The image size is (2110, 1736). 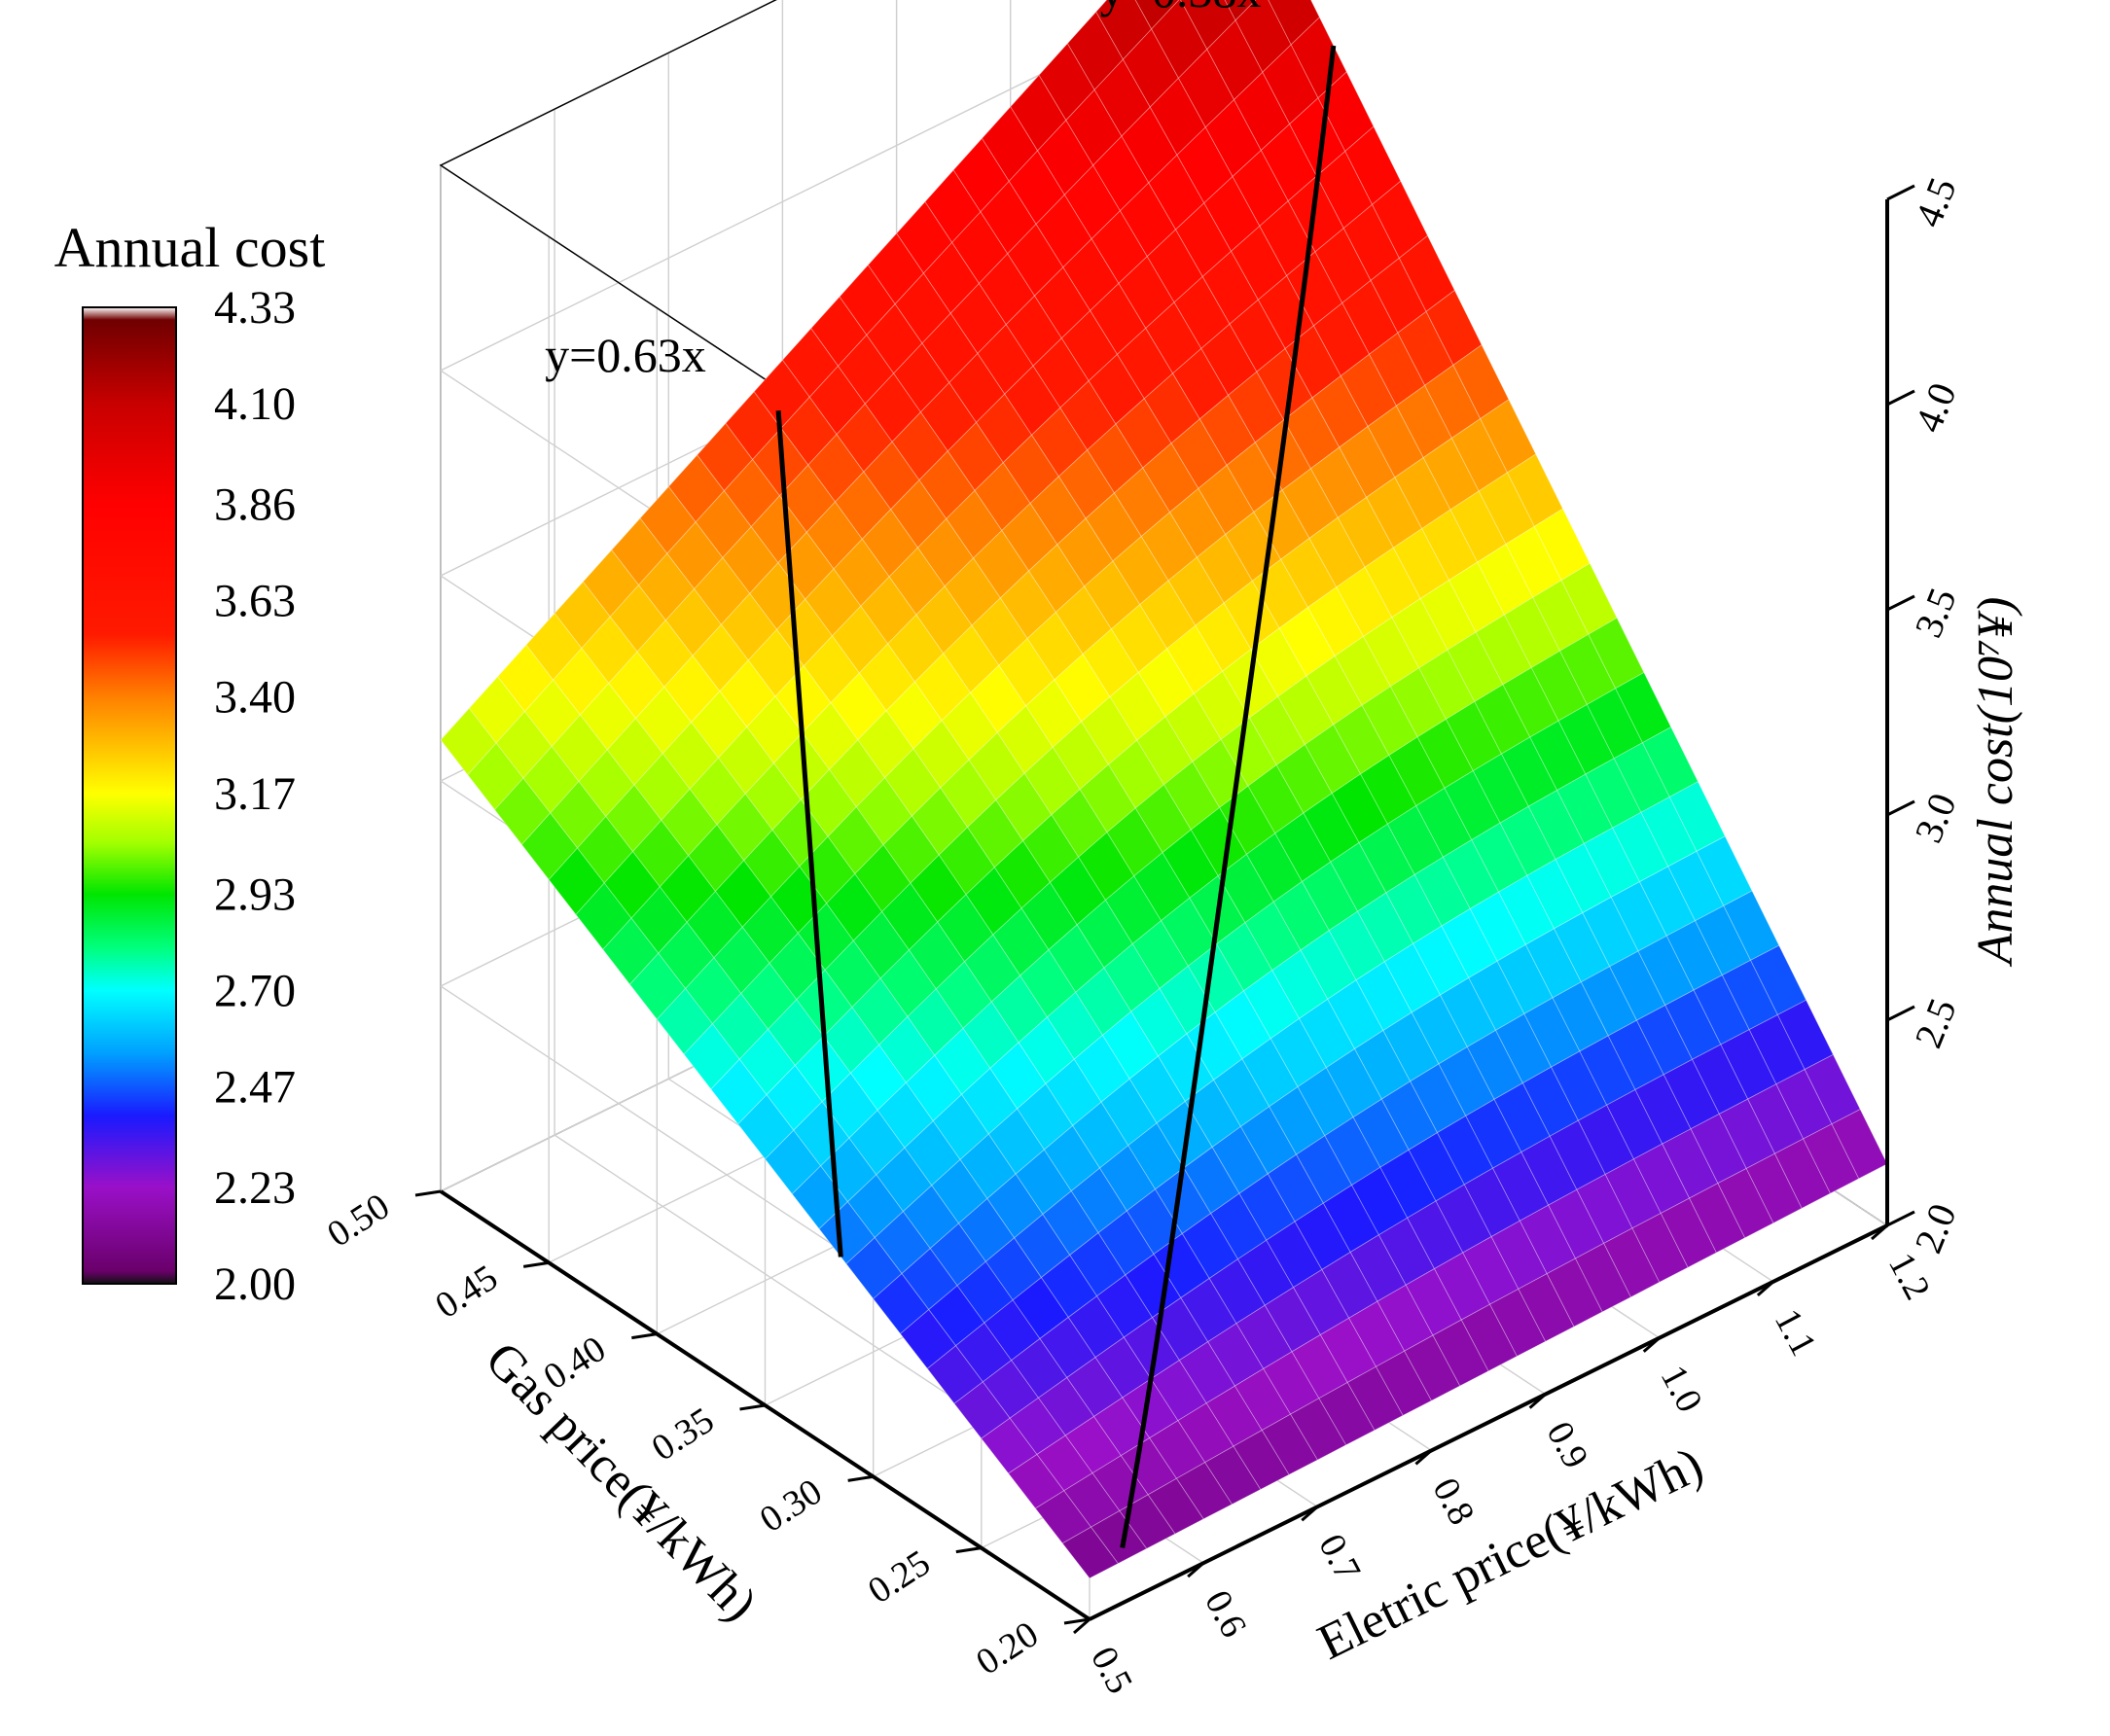 I want to click on x-tick-label: 0.8, so click(x=1453, y=1501).